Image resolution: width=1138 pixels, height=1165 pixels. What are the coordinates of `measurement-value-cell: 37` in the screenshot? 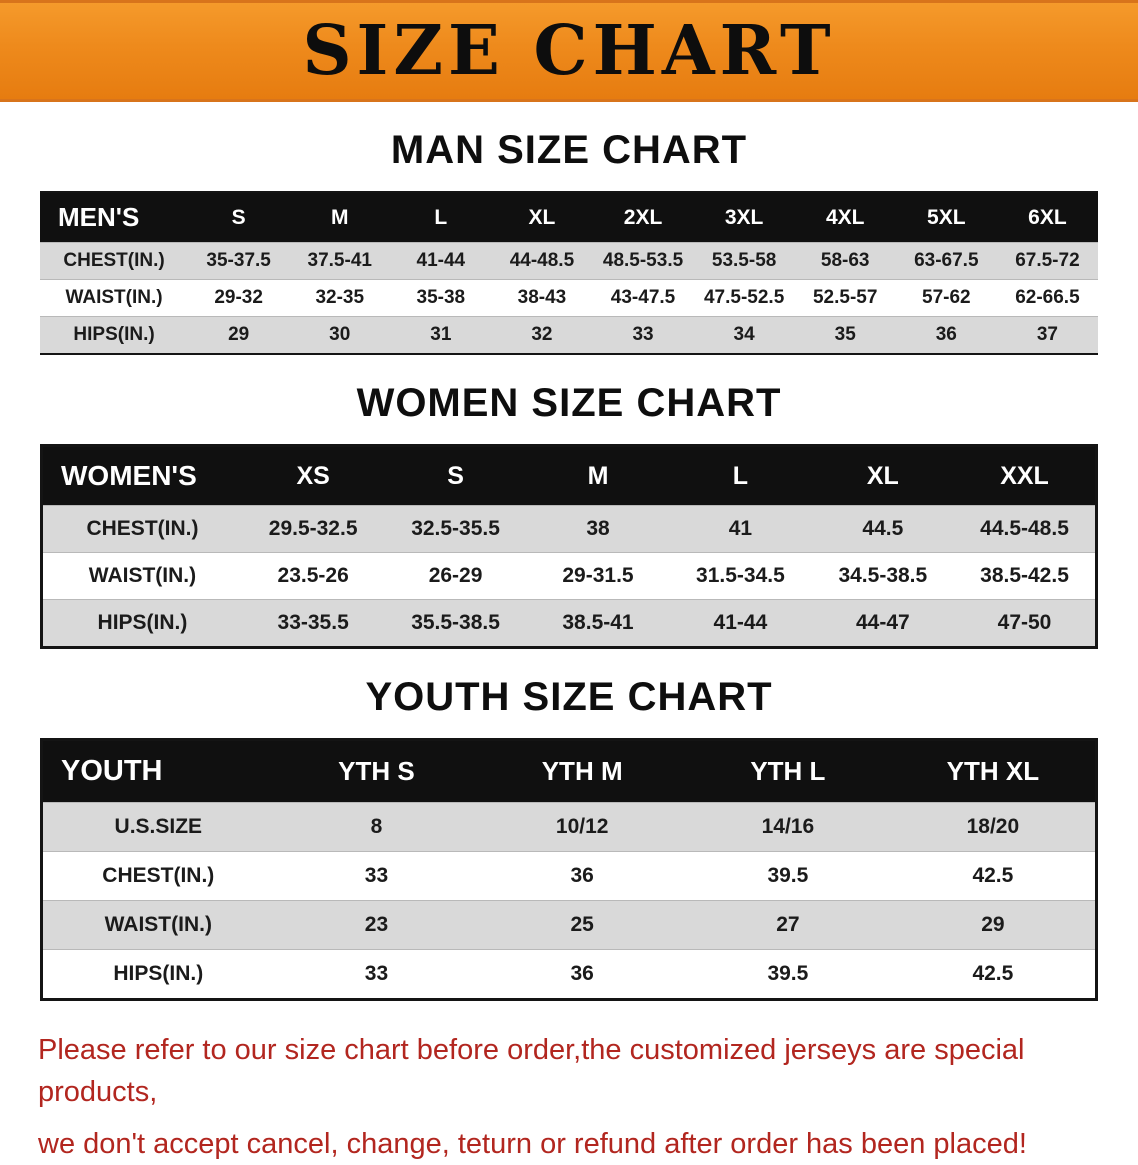 It's located at (1047, 335).